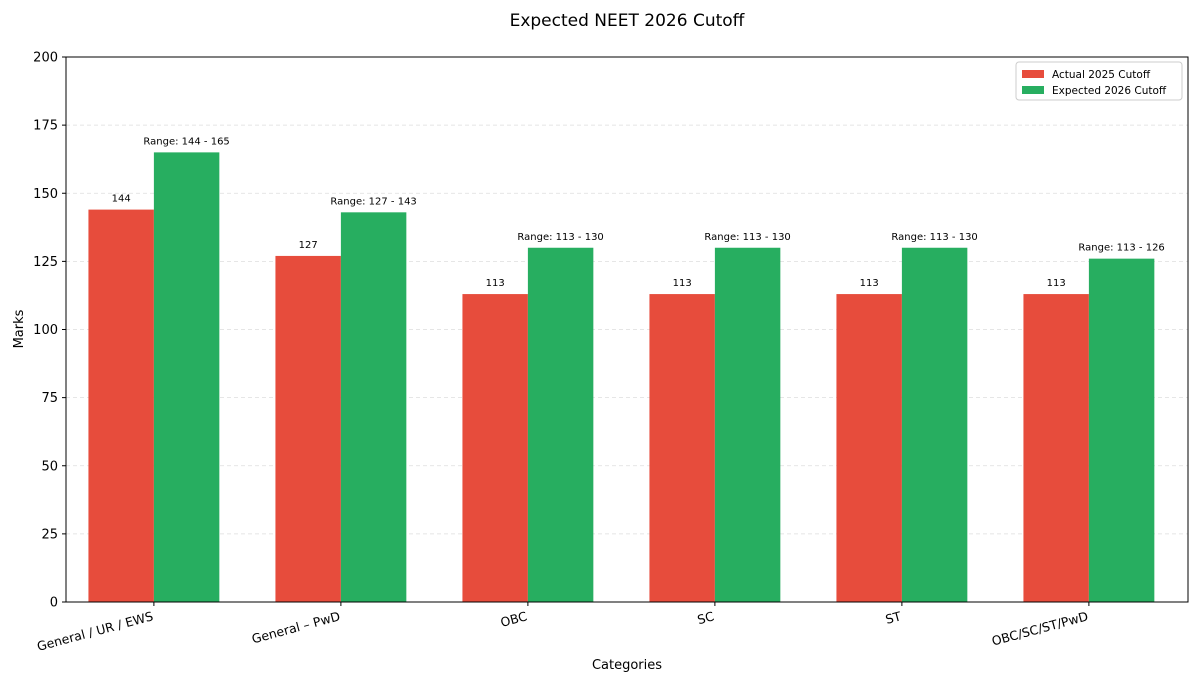 This screenshot has width=1200, height=686. Describe the element at coordinates (186, 141) in the screenshot. I see `data-label: Range: 144 - 165` at that location.